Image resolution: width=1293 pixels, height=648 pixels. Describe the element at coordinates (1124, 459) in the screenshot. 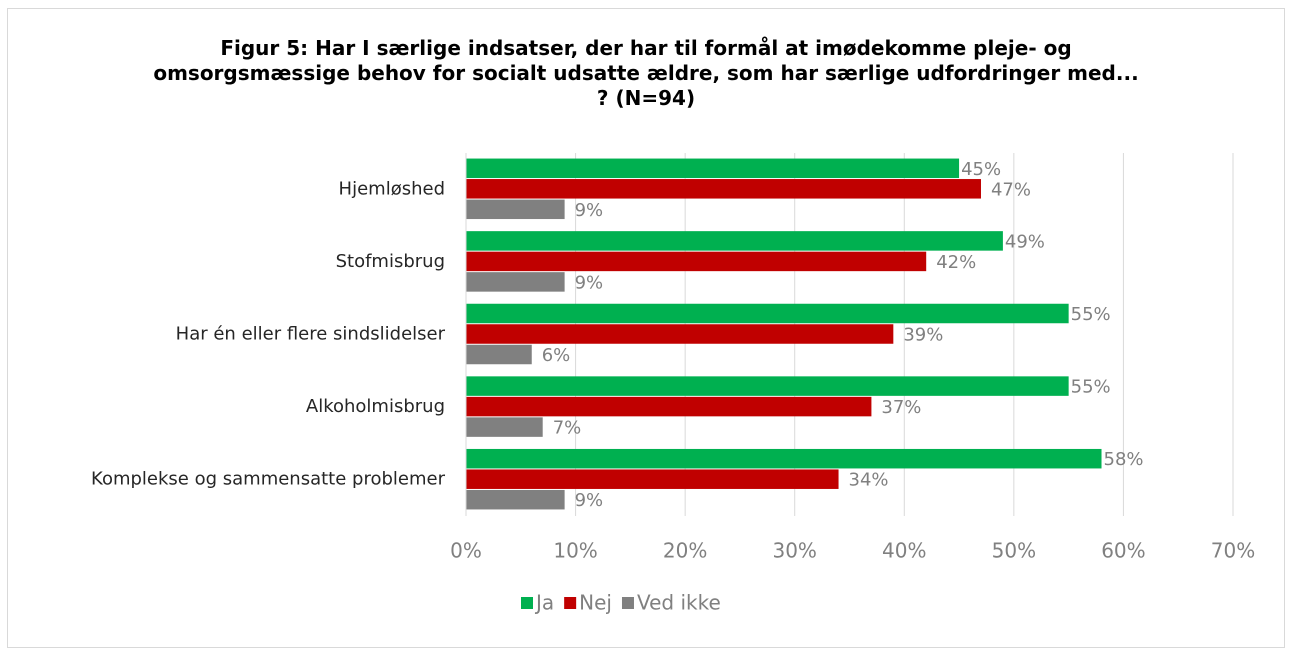

I see `value-label: 58%` at that location.